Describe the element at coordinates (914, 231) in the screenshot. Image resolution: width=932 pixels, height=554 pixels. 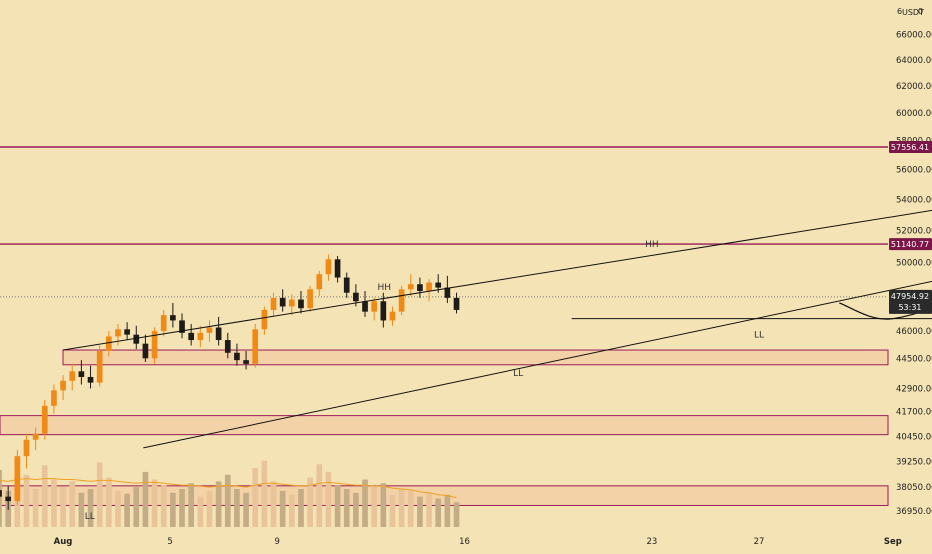
I see `y-tick-label: 52000.00` at that location.